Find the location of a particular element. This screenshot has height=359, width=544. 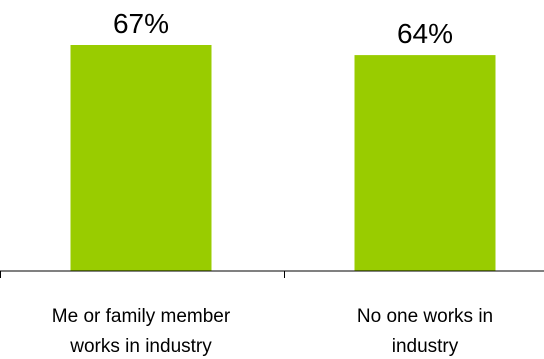

value-label-0: 67% is located at coordinates (141, 23).